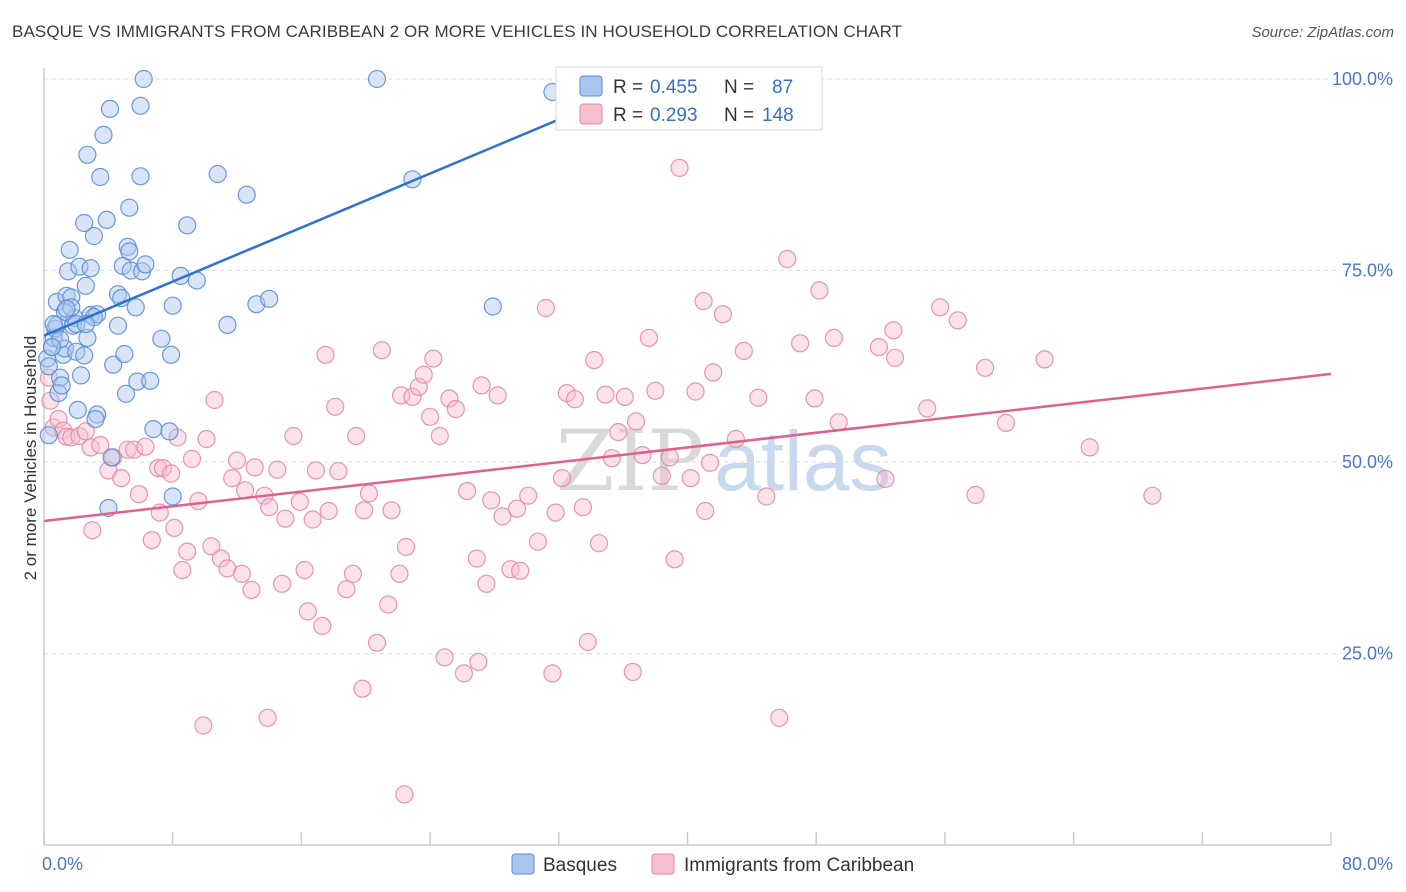 The height and width of the screenshot is (892, 1406). Describe the element at coordinates (591, 86) in the screenshot. I see `legend-swatch-basque` at that location.